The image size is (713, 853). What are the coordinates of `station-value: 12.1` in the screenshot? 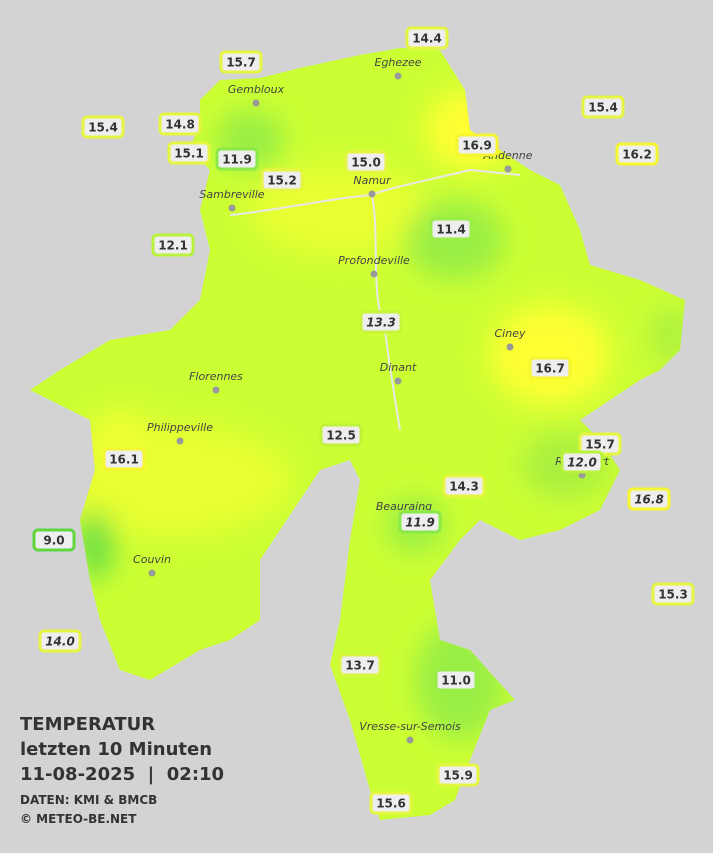 It's located at (173, 246).